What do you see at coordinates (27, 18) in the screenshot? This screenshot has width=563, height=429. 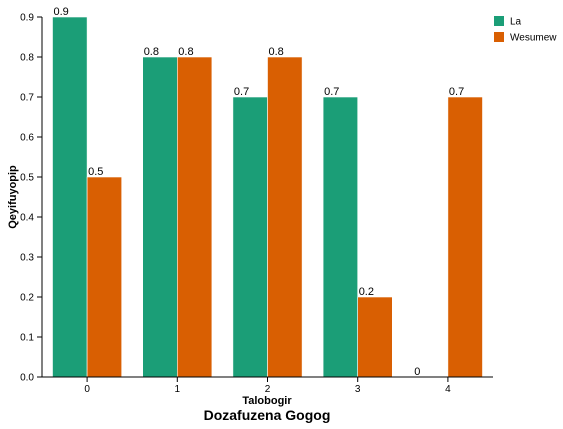 I see `y-tick-label: 0.9` at bounding box center [27, 18].